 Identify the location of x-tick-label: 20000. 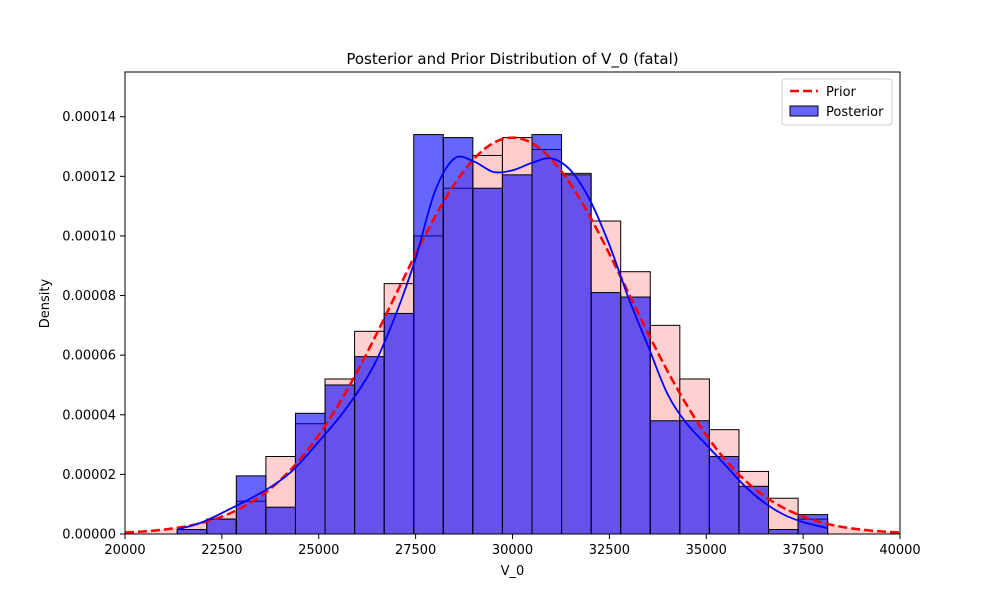
(124, 550).